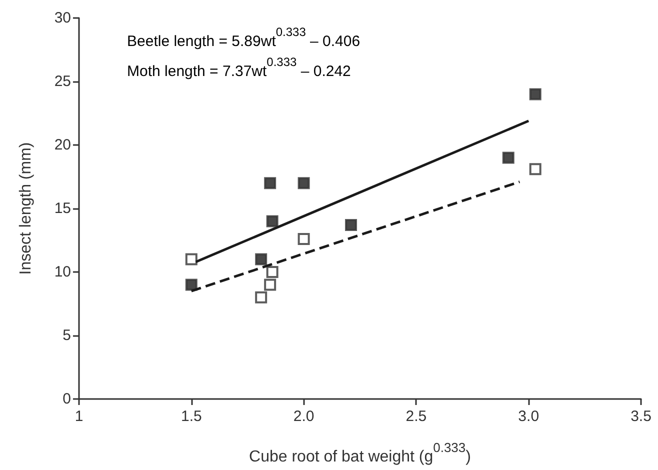 This screenshot has height=470, width=658. What do you see at coordinates (62, 18) in the screenshot?
I see `y-tick-label: 30` at bounding box center [62, 18].